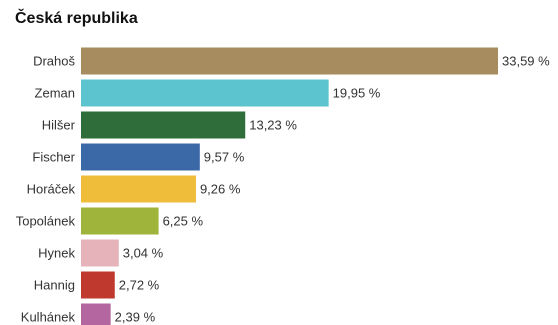 The width and height of the screenshot is (558, 325). What do you see at coordinates (48, 317) in the screenshot?
I see `category-label: Kulhánek` at bounding box center [48, 317].